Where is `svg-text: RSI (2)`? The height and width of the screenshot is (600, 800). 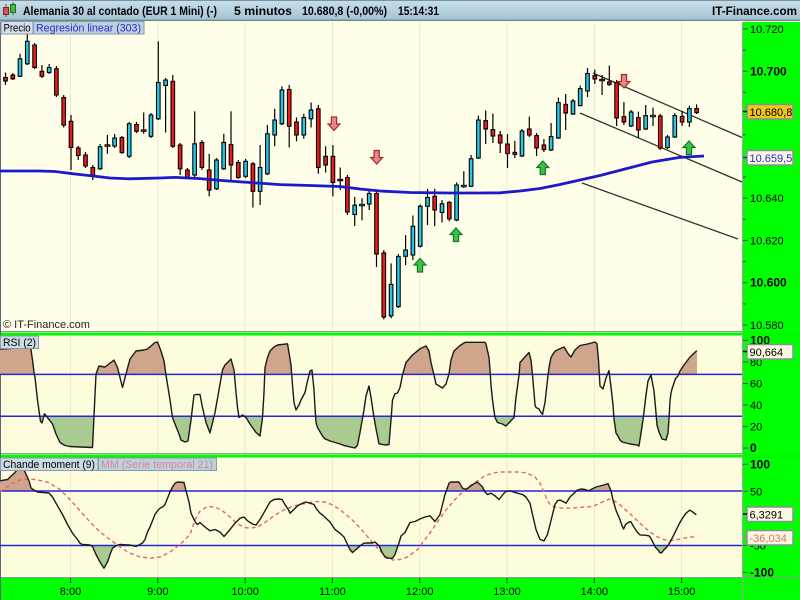
svg-text: RSI (2) is located at coordinates (19, 343).